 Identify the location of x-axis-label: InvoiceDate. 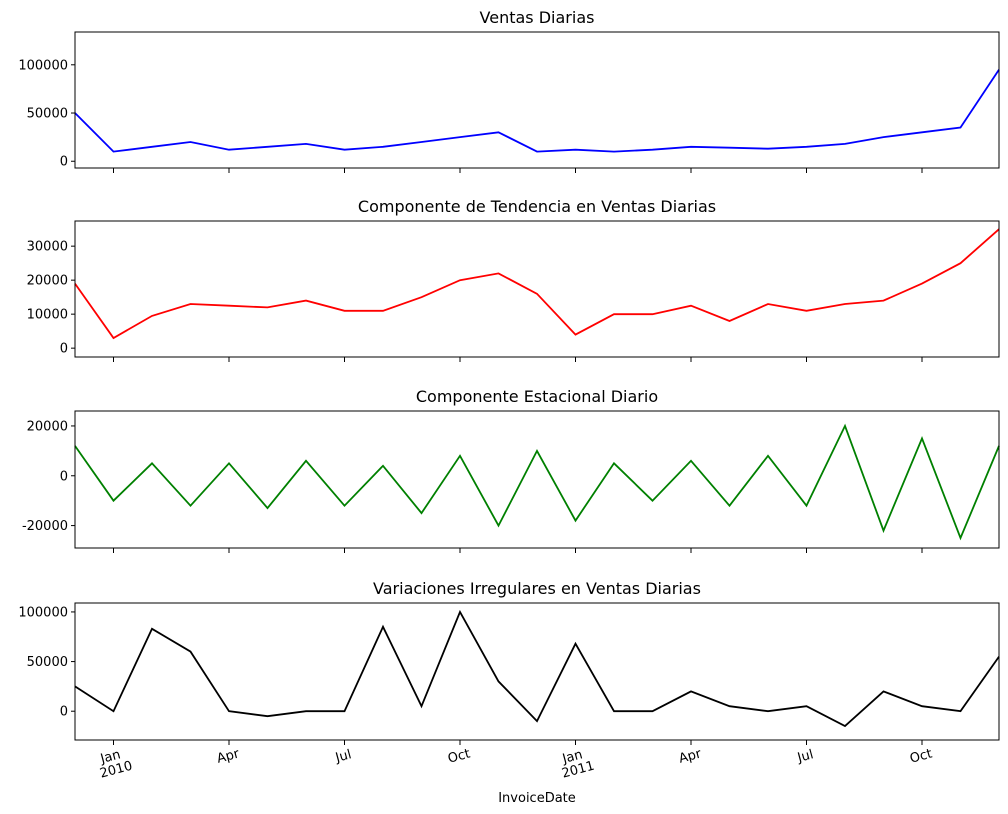
(537, 798).